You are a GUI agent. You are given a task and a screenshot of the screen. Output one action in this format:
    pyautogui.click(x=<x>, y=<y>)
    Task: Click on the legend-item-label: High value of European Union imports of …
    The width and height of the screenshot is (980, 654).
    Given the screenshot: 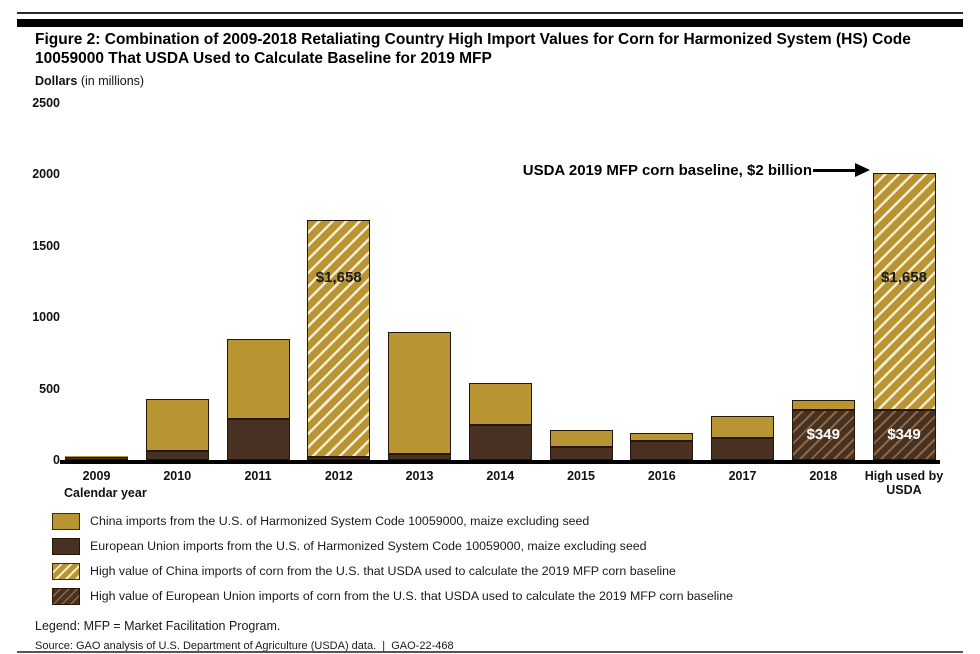 What is the action you would take?
    pyautogui.click(x=412, y=596)
    